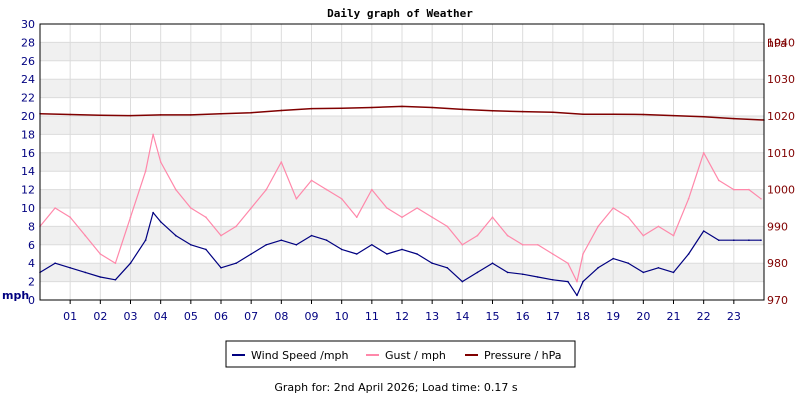 The image size is (800, 400). I want to click on y-tick-label-left: 14, so click(28, 171).